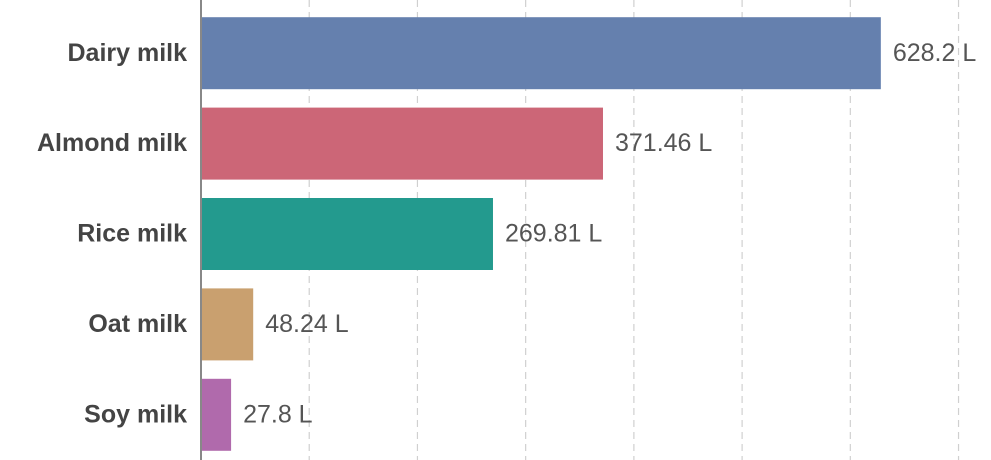 This screenshot has height=460, width=991. I want to click on value-label: 628.2 L, so click(935, 53).